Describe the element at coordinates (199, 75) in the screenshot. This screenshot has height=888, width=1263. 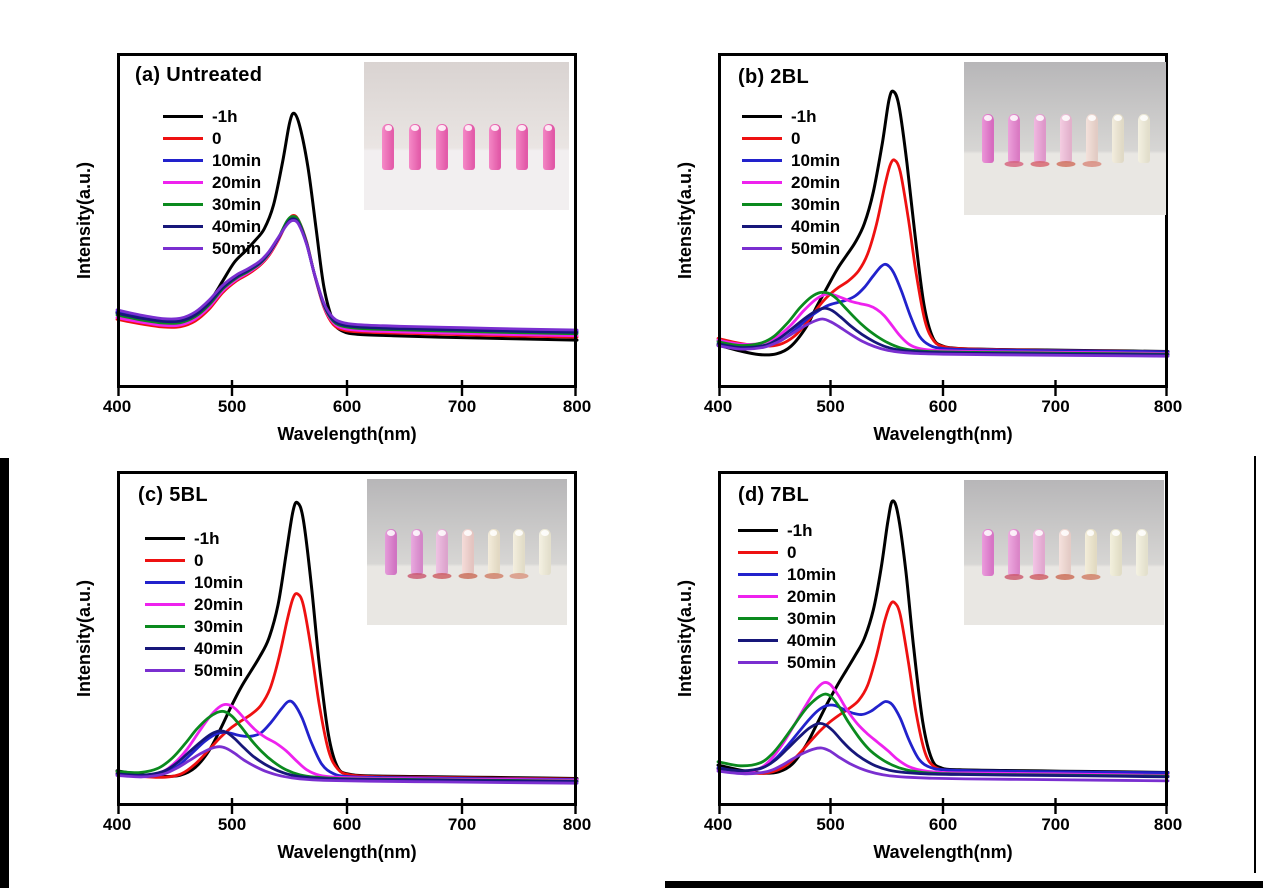
I see `panel-title: (a) Untreated` at that location.